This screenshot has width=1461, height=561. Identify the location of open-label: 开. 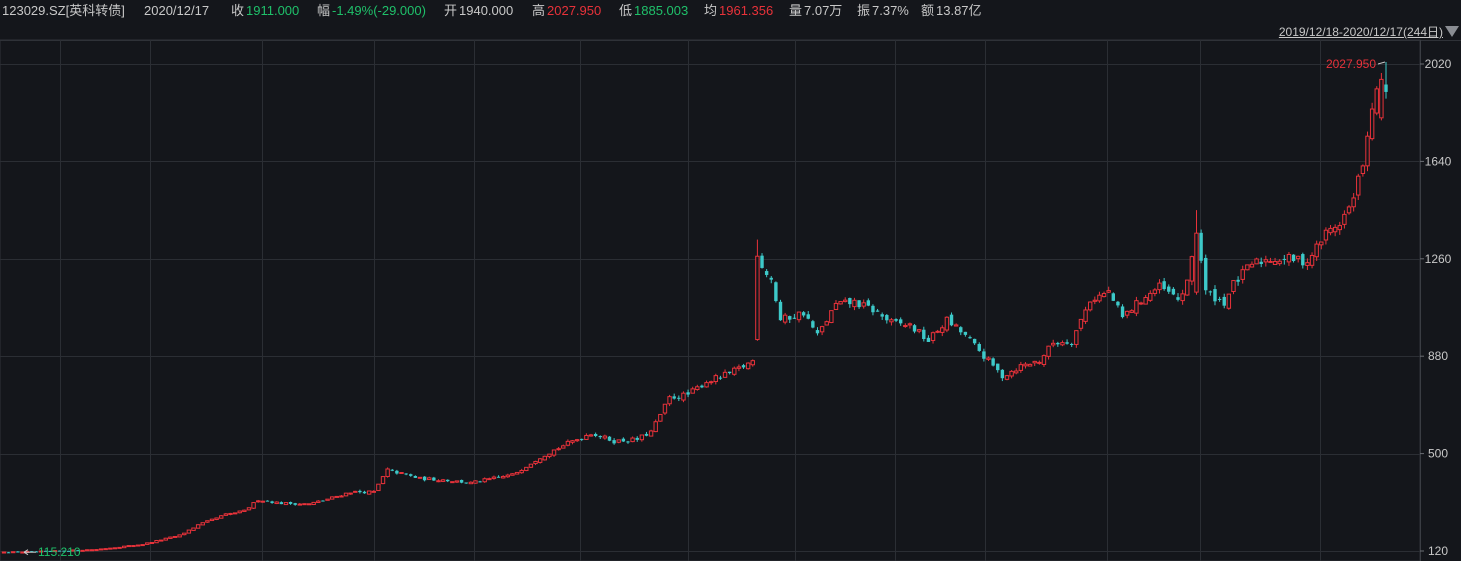
(451, 10).